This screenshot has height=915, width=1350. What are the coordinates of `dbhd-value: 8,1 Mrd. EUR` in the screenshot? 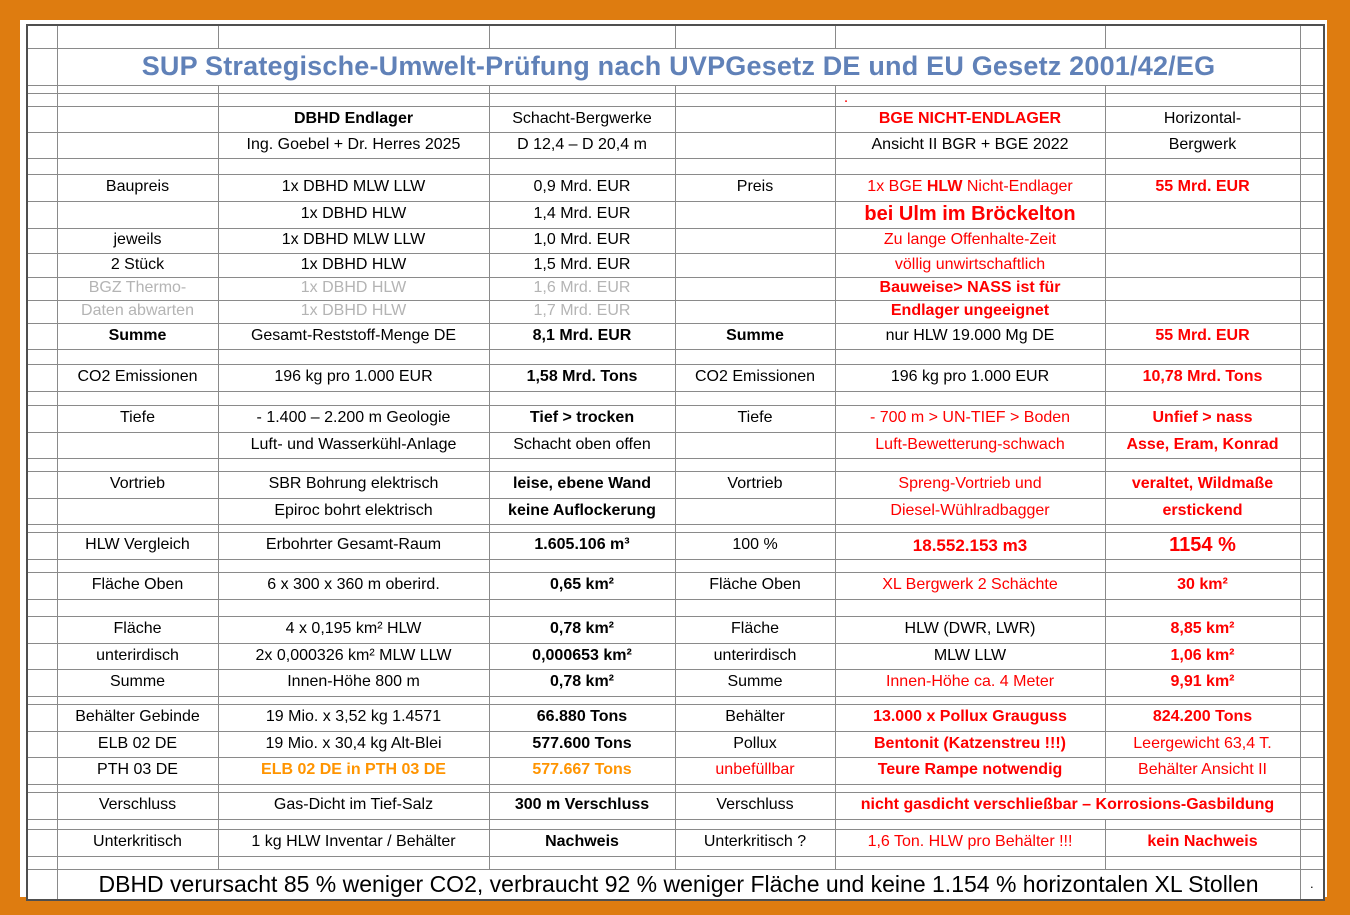 It's located at (582, 336).